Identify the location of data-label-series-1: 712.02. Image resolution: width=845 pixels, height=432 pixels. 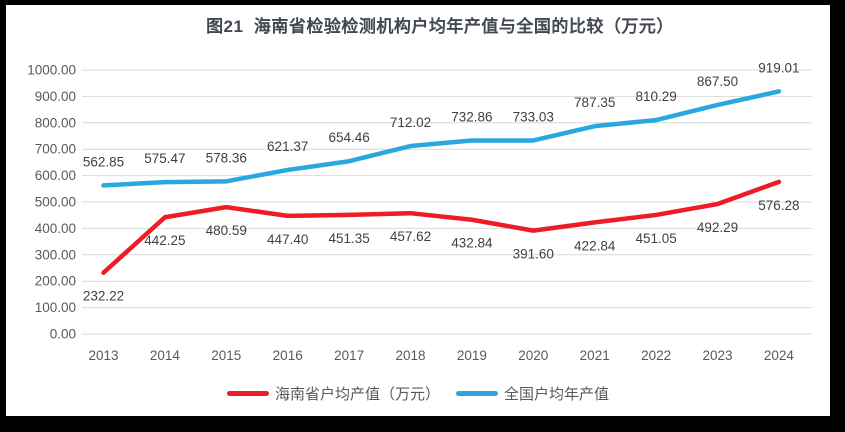
(410, 122).